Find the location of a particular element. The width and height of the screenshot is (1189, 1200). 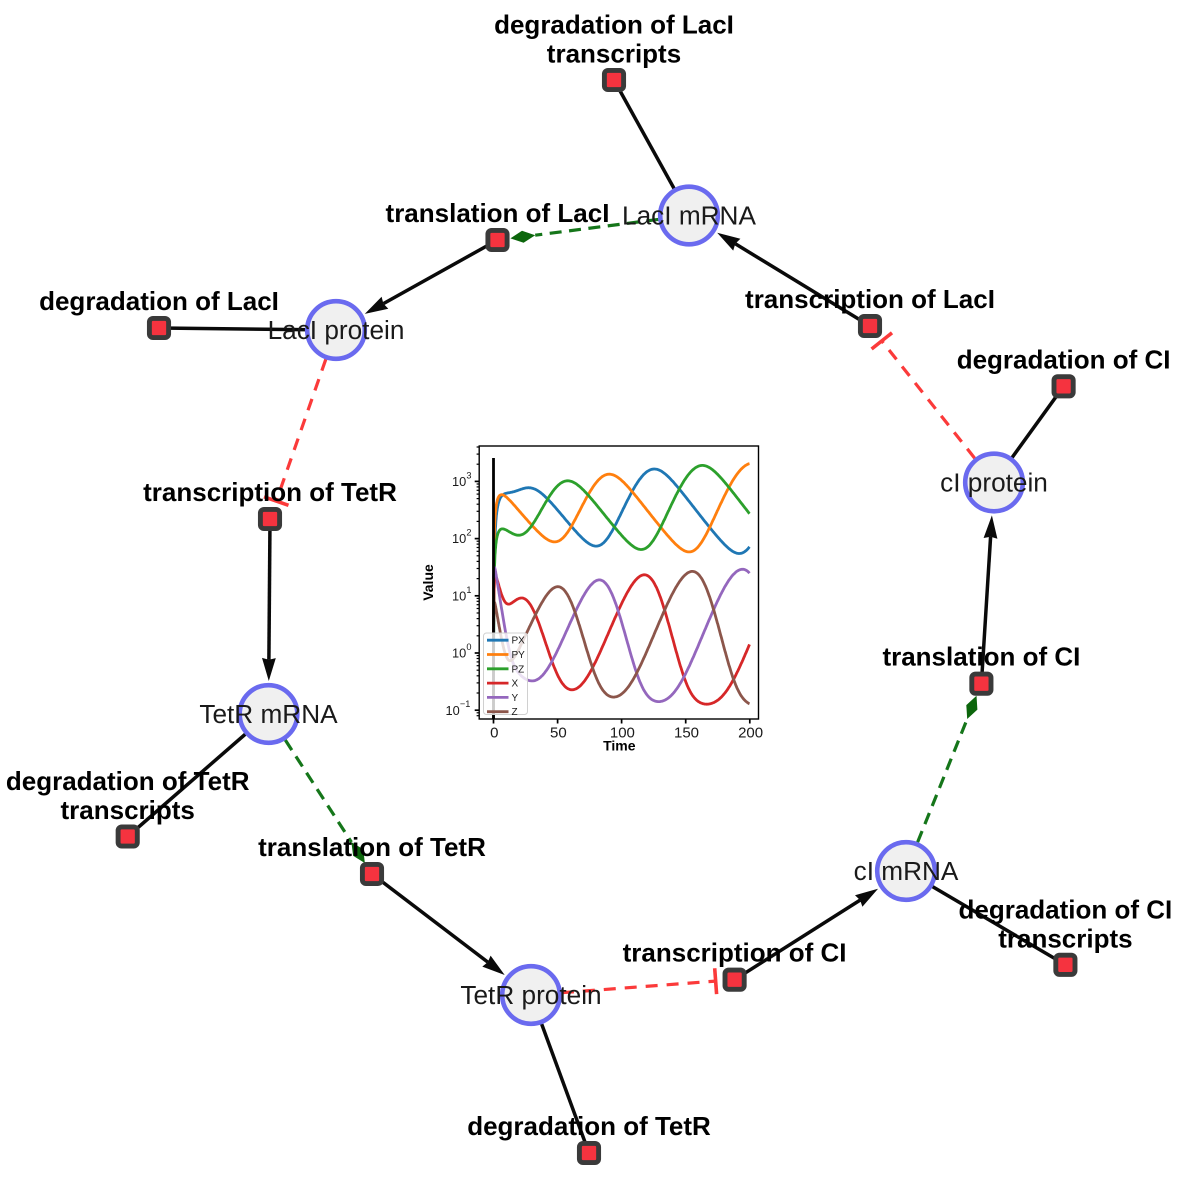

svg-text: transcription of LacI is located at coordinates (870, 299).